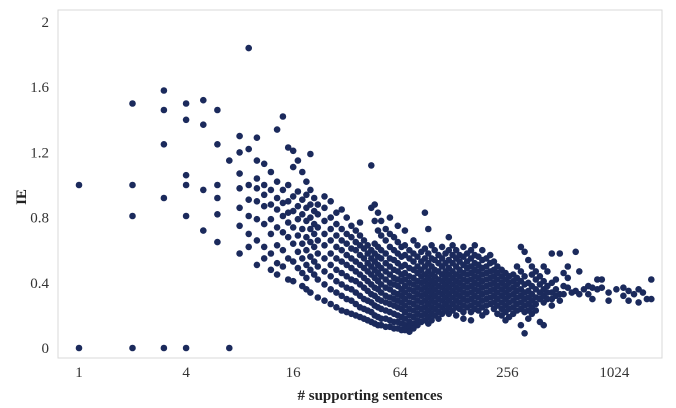 Image resolution: width=676 pixels, height=408 pixels. I want to click on y-tick-label: 2, so click(46, 23).